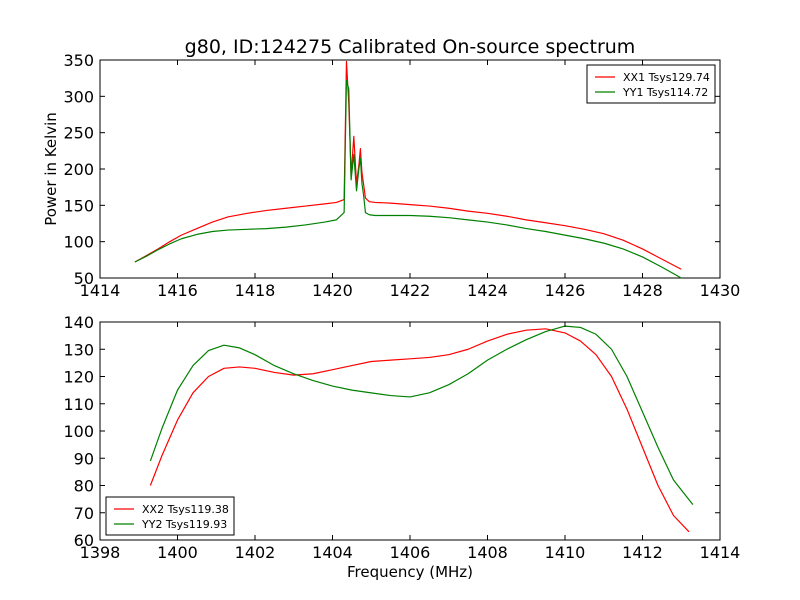 Image resolution: width=800 pixels, height=600 pixels. Describe the element at coordinates (84, 278) in the screenshot. I see `y-tick-label: 50` at that location.